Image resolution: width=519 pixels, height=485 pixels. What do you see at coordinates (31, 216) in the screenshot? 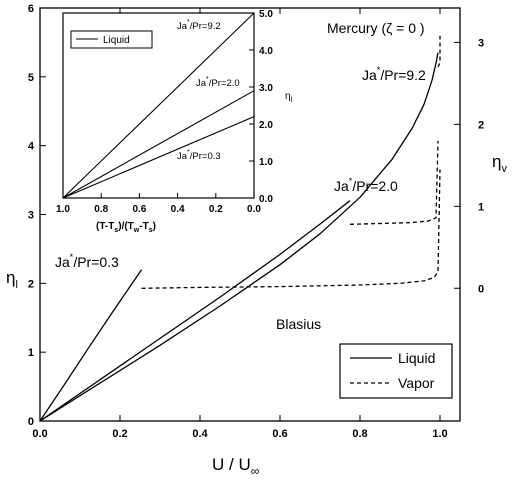
I see `y-left-tick-label: 3` at bounding box center [31, 216].